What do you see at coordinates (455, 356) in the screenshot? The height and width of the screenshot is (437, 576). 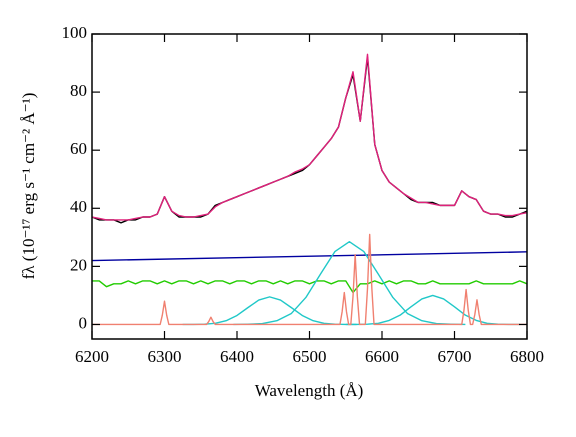 I see `x-tick-label: 6700` at bounding box center [455, 356].